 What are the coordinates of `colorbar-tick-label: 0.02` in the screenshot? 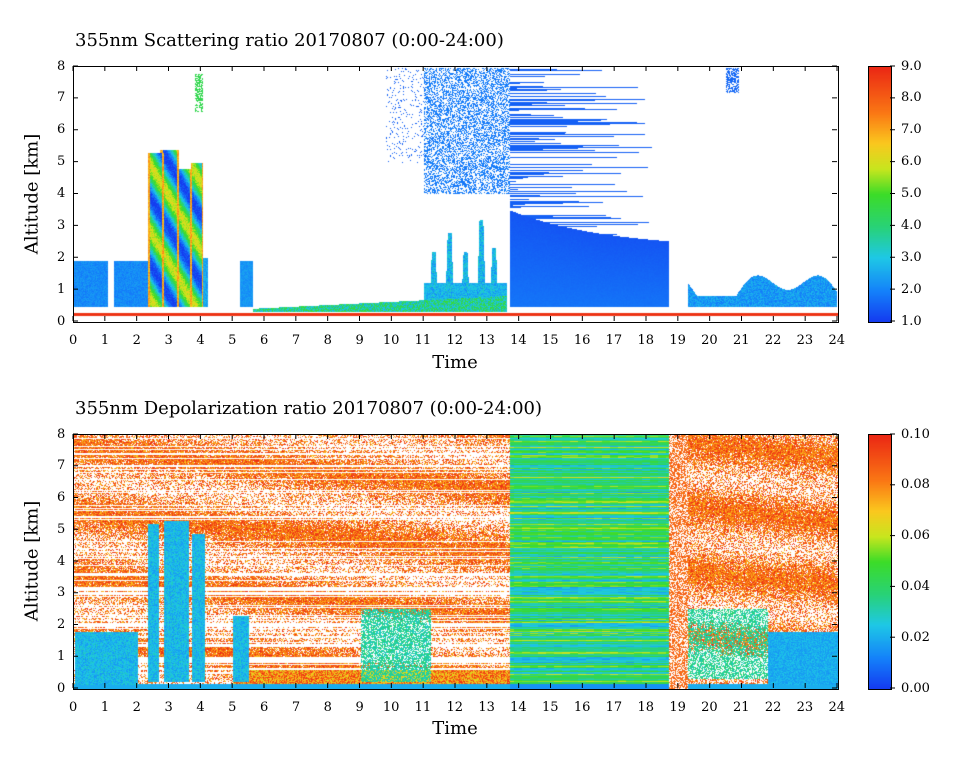 It's located at (915, 637).